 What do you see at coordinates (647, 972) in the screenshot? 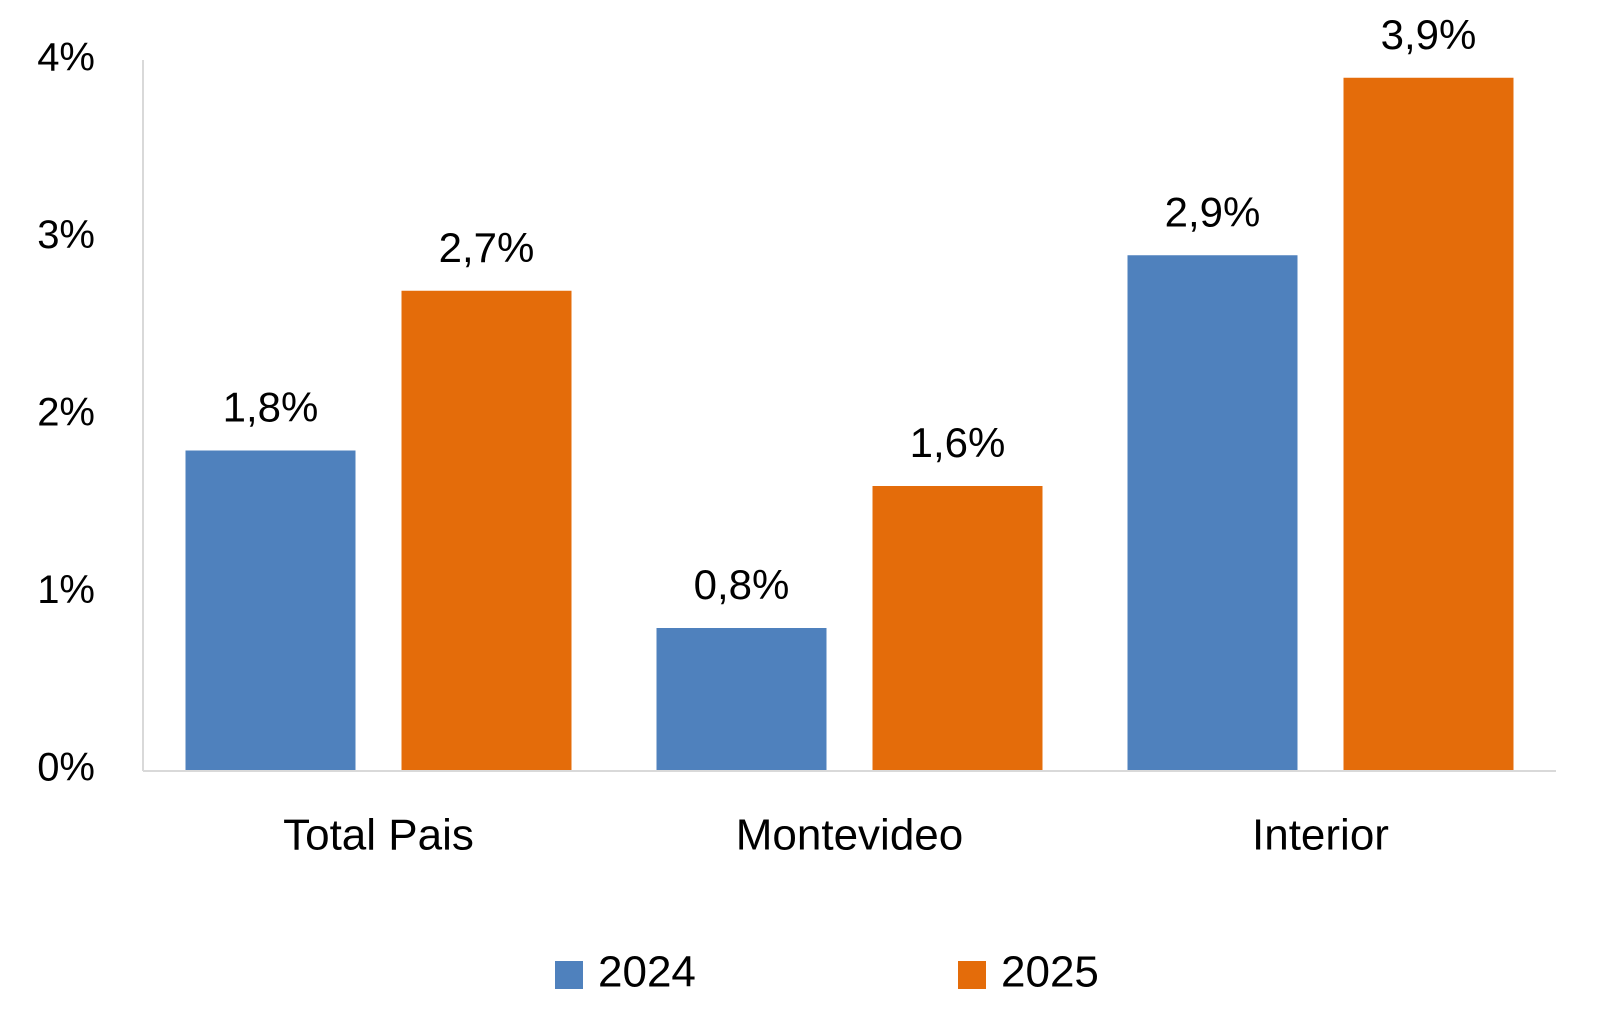
I see `legend-label: 2024` at bounding box center [647, 972].